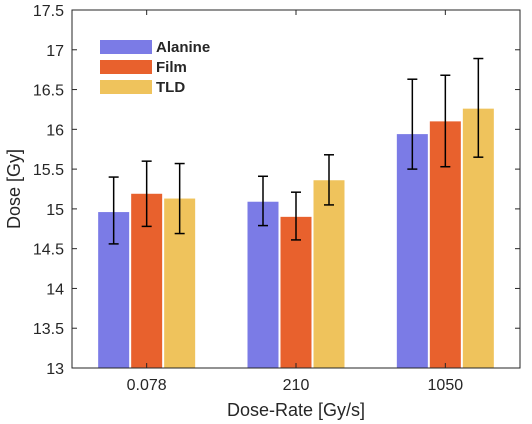 This screenshot has height=424, width=532. I want to click on y-tick-label: 14.5, so click(48, 250).